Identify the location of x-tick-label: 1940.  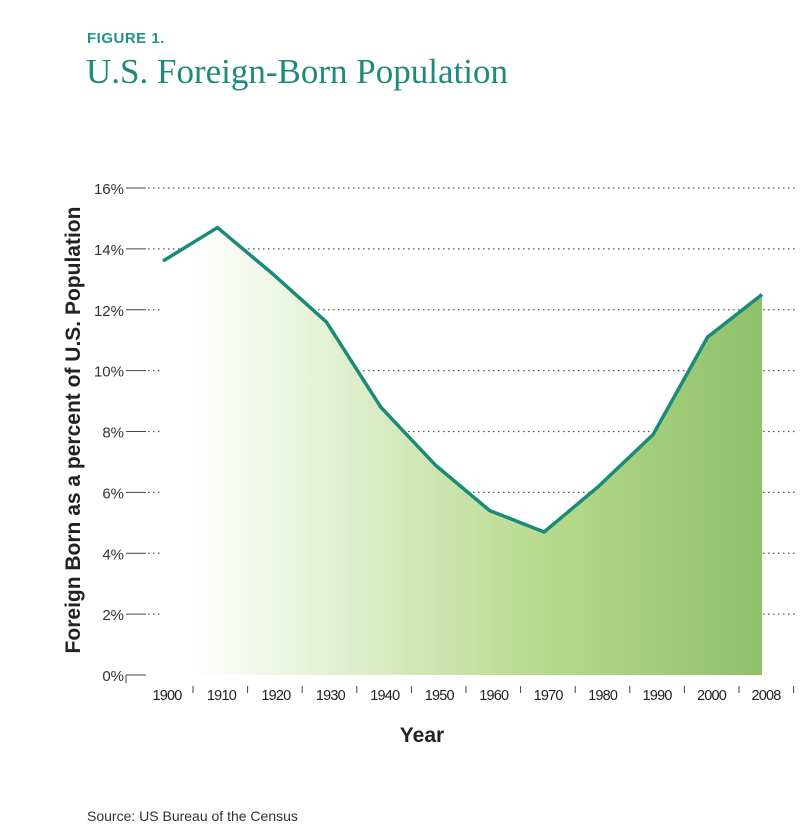
(385, 696).